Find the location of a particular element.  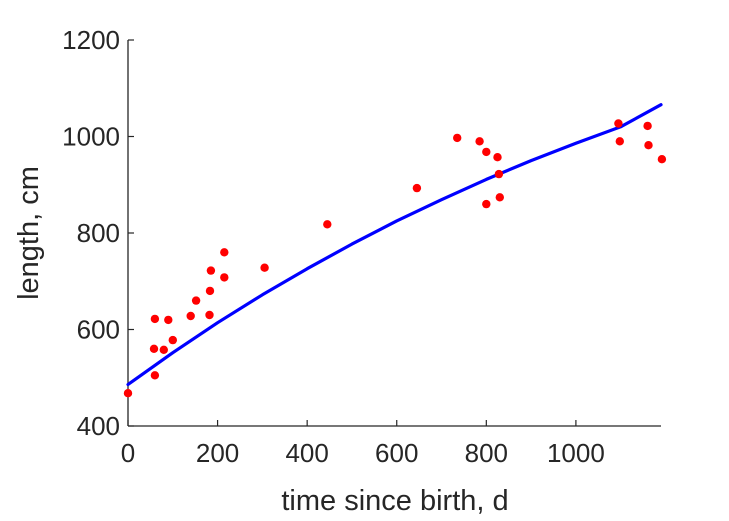

y-tick-label: 400 is located at coordinates (98, 426).